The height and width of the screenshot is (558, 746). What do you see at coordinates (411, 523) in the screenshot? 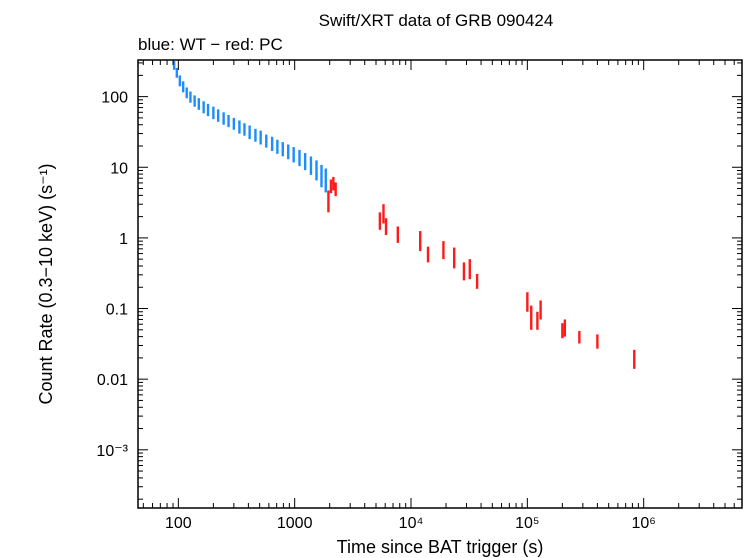
I see `x-tick-label: 10⁴` at bounding box center [411, 523].